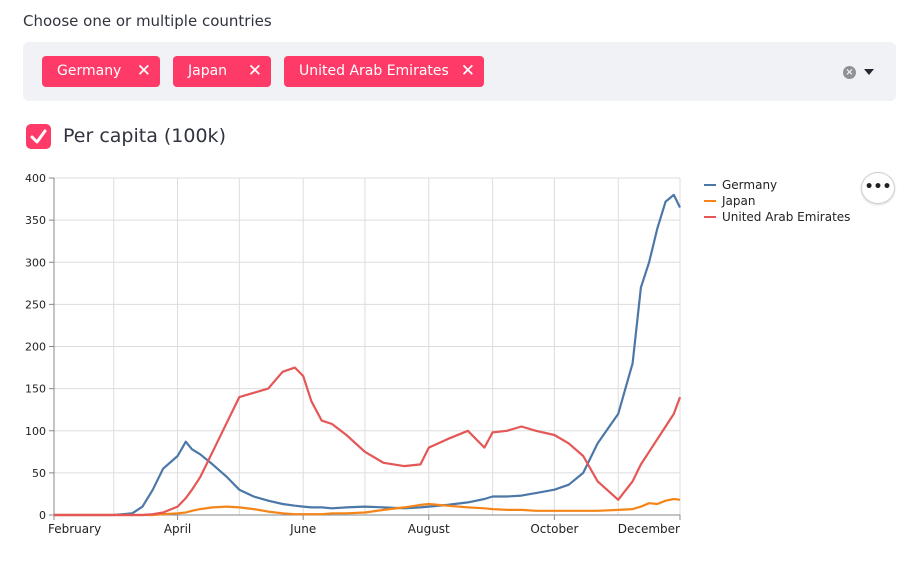 This screenshot has height=561, width=903. I want to click on y-tick-label: 250, so click(35, 304).